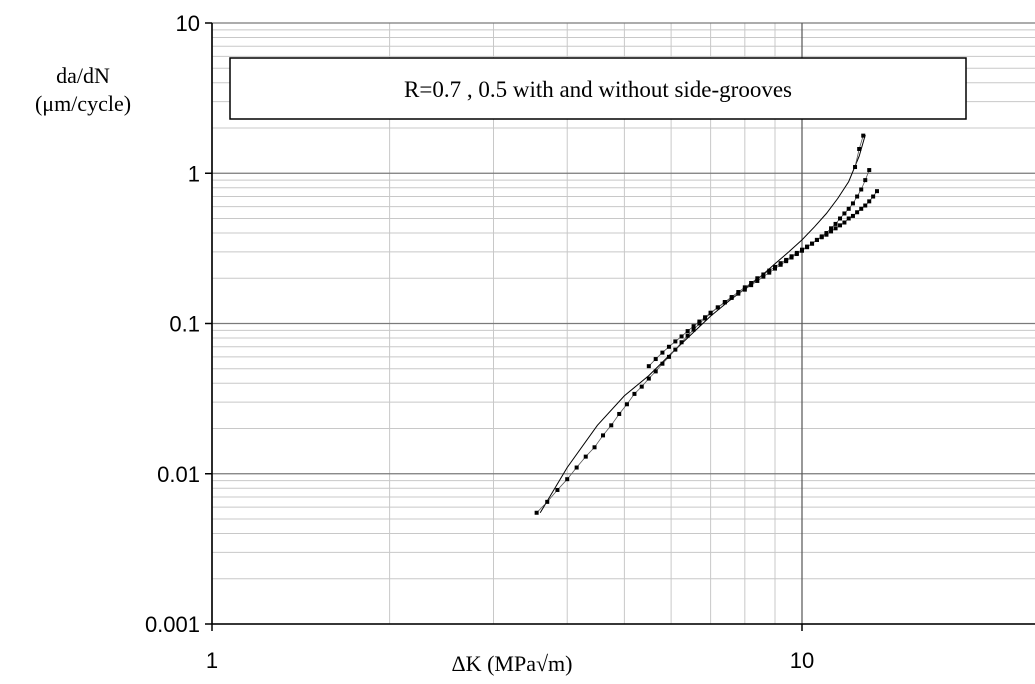 This screenshot has height=684, width=1035. Describe the element at coordinates (188, 23) in the screenshot. I see `y-tick-label: 10` at that location.